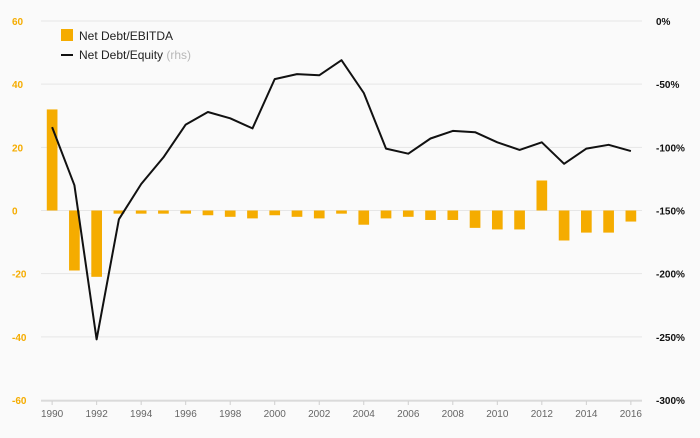 Image resolution: width=700 pixels, height=438 pixels. Describe the element at coordinates (52, 414) in the screenshot. I see `x-tick-label: 1990` at that location.